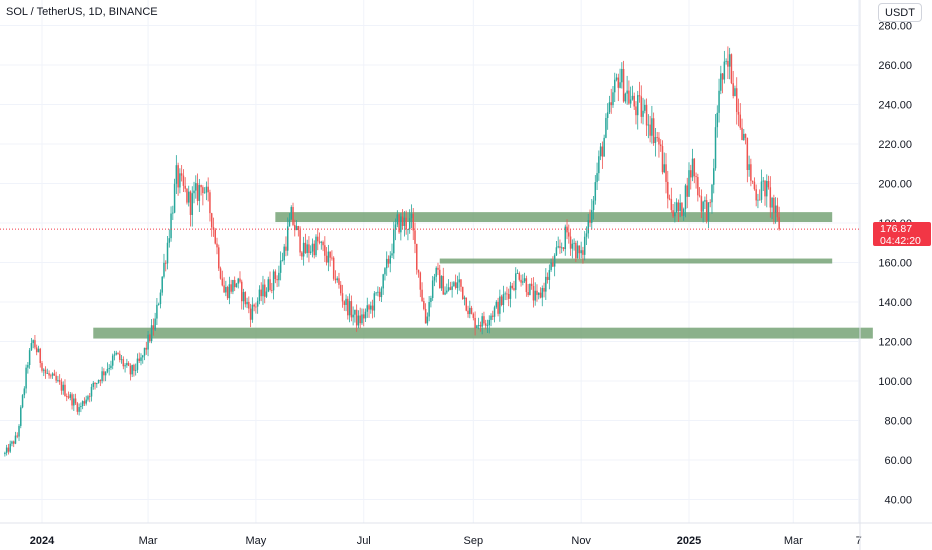 The height and width of the screenshot is (550, 932). What do you see at coordinates (900, 12) in the screenshot?
I see `currency-selector: USDT` at bounding box center [900, 12].